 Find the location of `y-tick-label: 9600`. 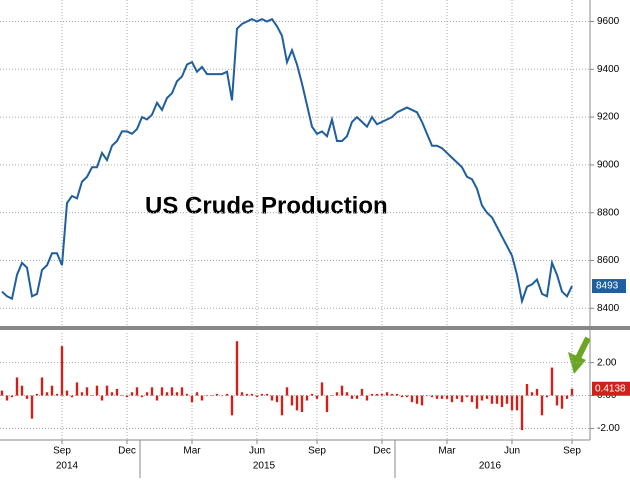

y-tick-label: 9600 is located at coordinates (608, 21).